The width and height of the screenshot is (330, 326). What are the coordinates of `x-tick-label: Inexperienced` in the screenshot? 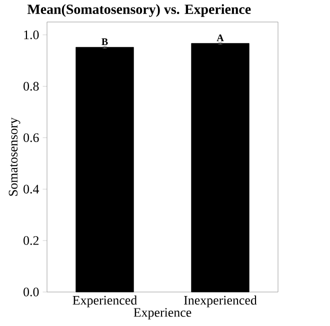 It's located at (220, 302).